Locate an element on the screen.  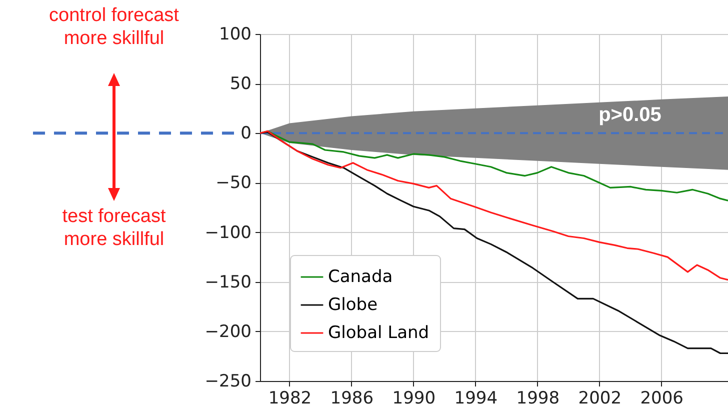
y-tick-label: −150 is located at coordinates (228, 282).